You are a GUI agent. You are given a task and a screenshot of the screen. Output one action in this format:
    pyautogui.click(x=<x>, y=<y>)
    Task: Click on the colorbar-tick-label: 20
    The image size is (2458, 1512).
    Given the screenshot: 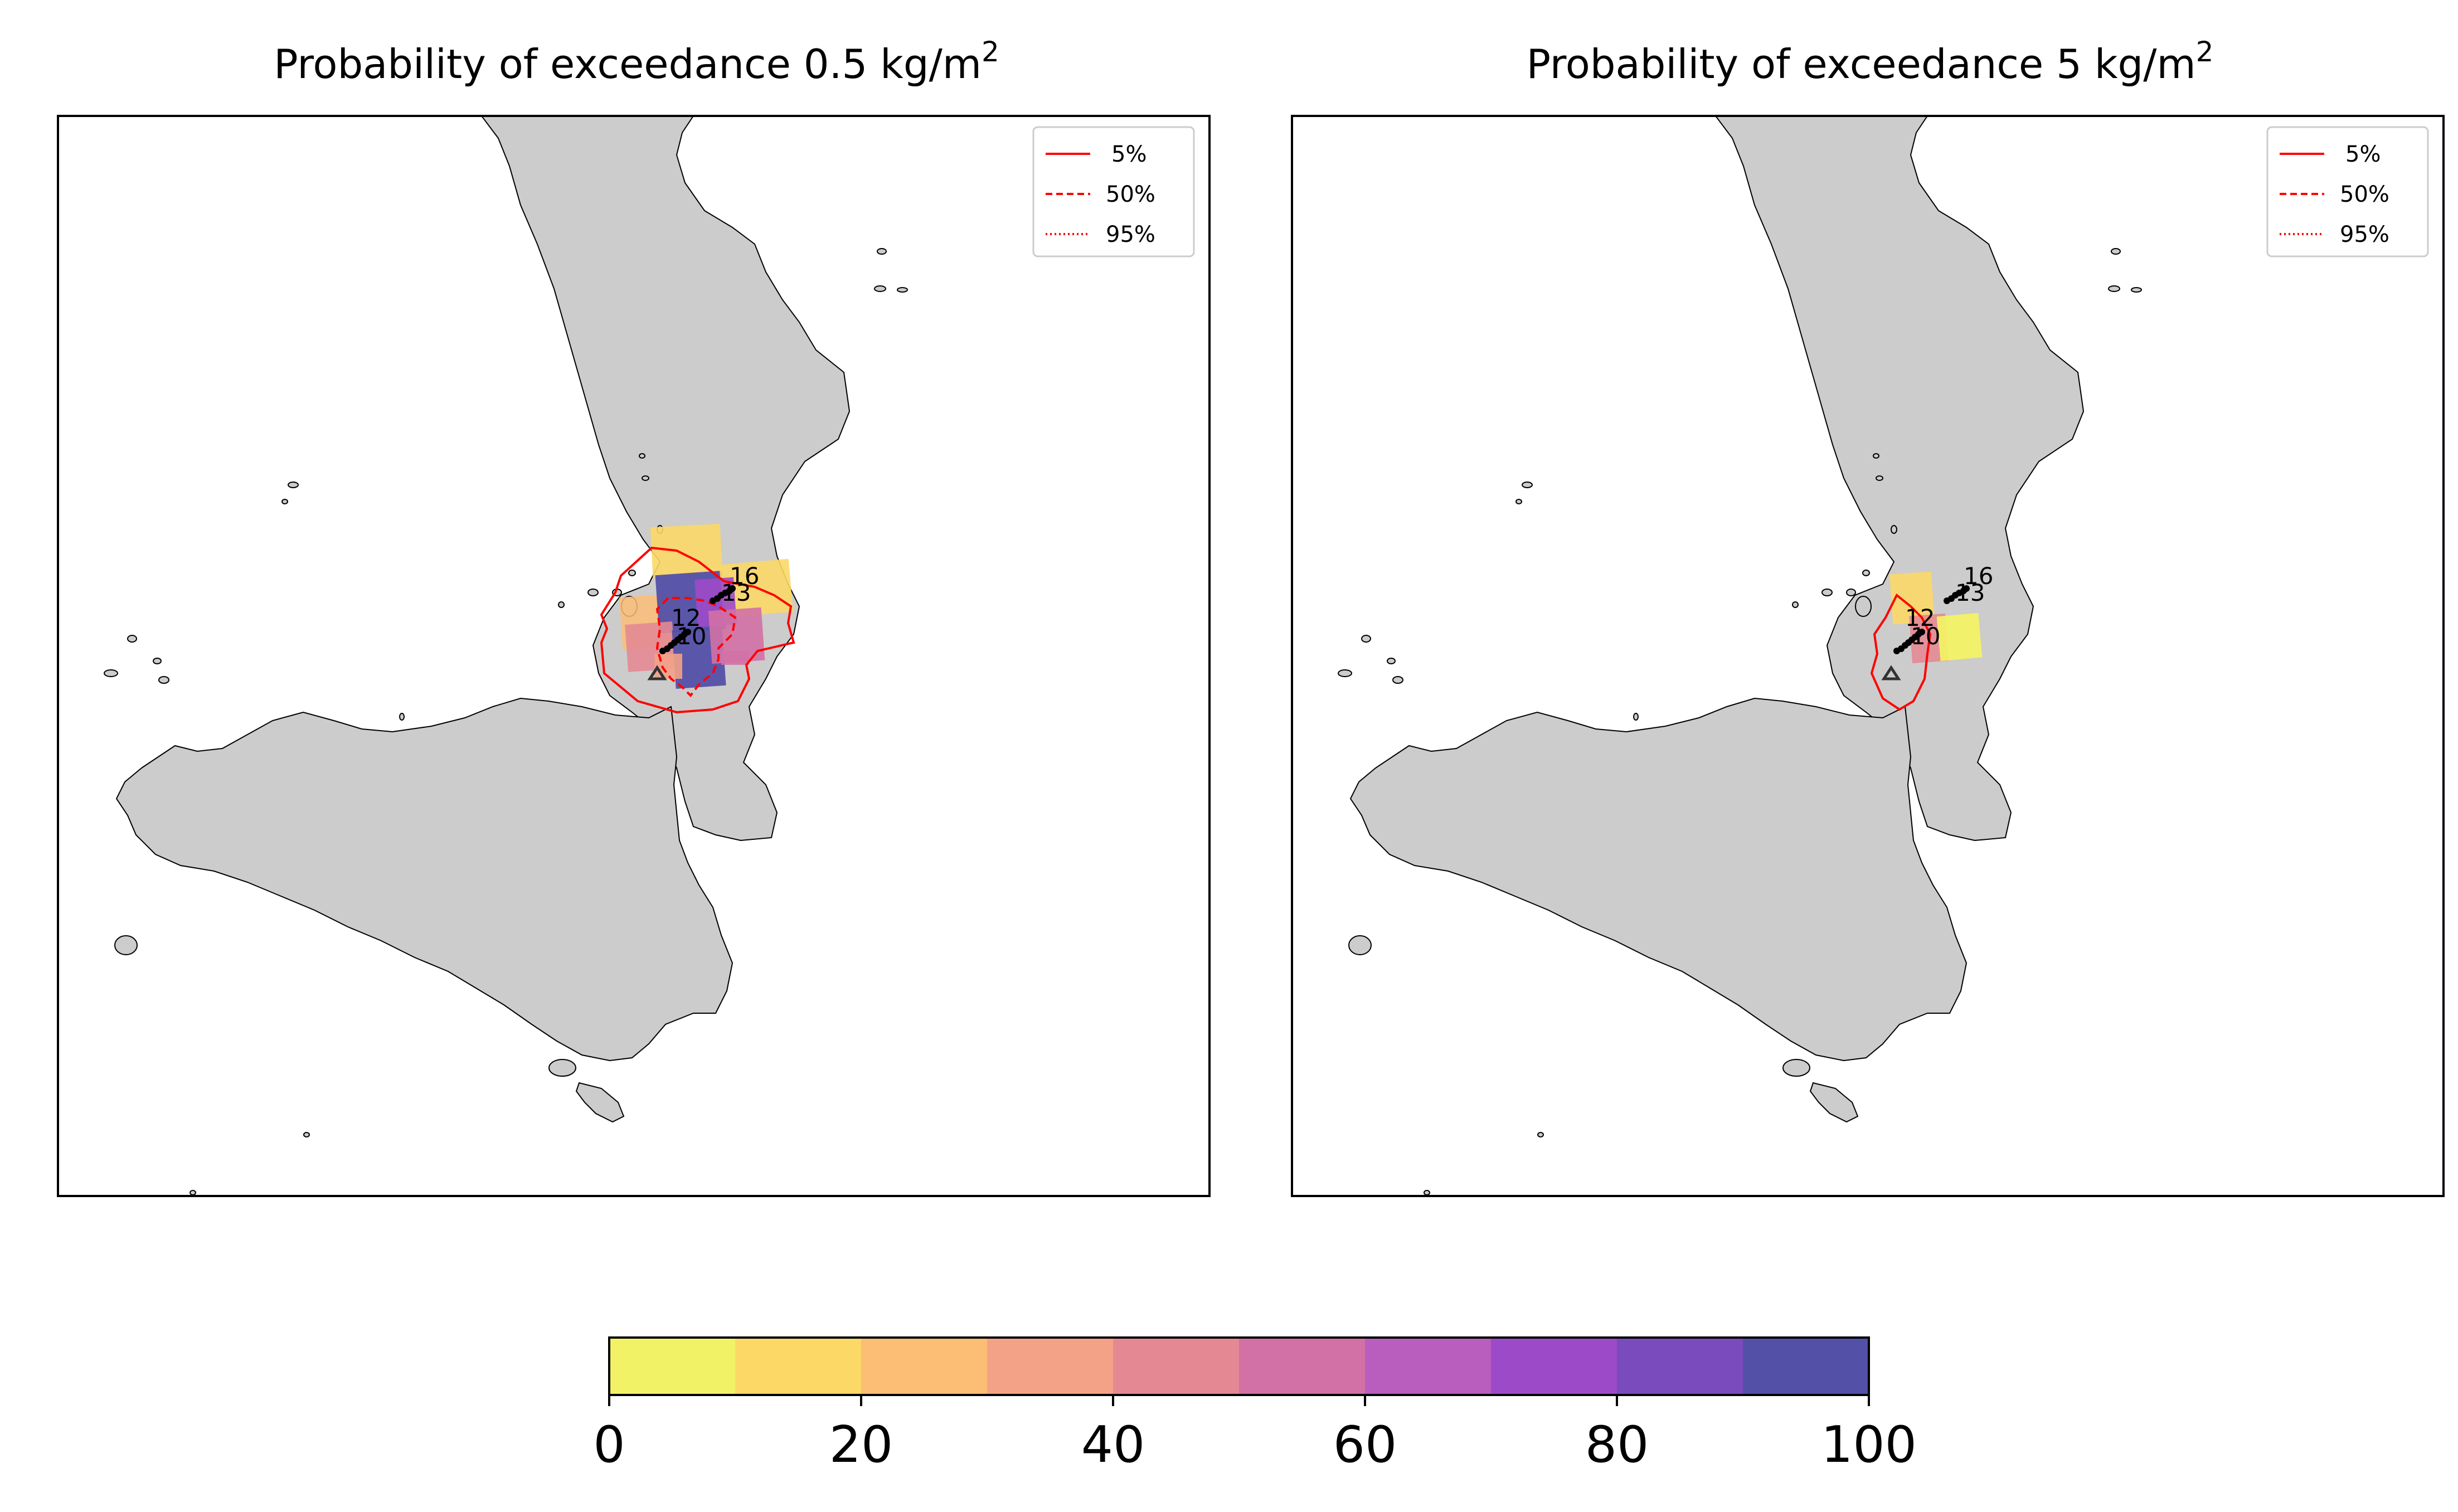 What is the action you would take?
    pyautogui.click(x=861, y=1445)
    